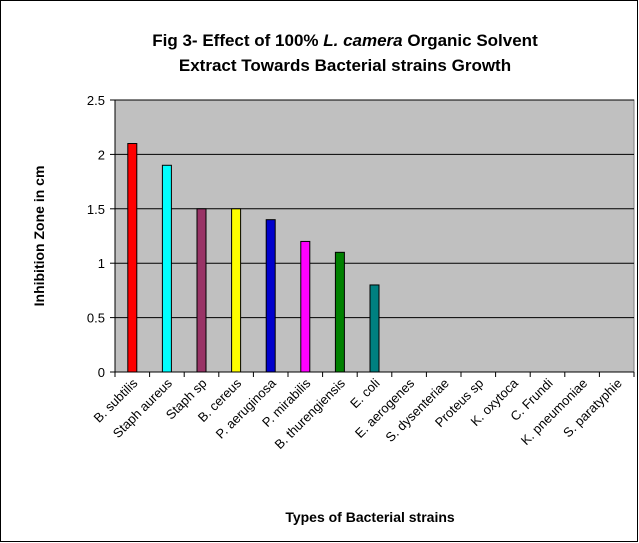 Image resolution: width=639 pixels, height=543 pixels. What do you see at coordinates (96, 318) in the screenshot?
I see `y-tick-label: 0.5` at bounding box center [96, 318].